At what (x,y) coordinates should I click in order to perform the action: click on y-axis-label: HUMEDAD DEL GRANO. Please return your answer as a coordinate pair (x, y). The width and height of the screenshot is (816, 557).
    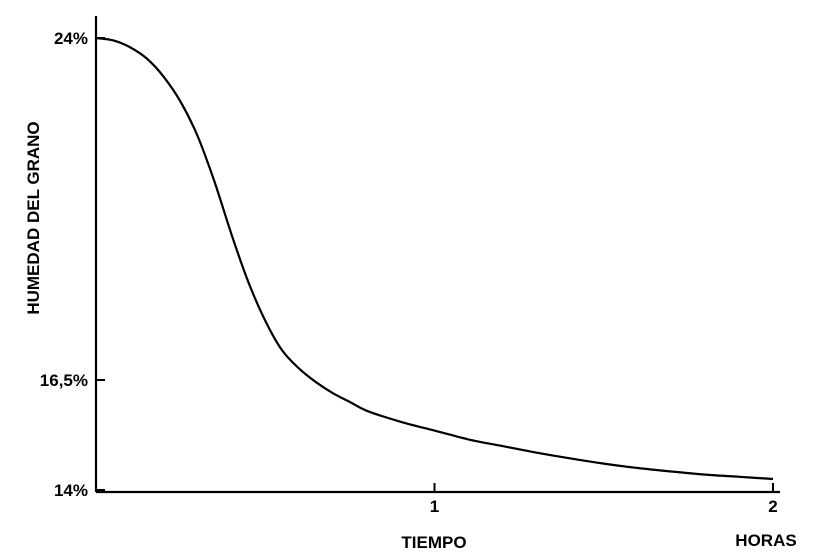
    Looking at the image, I should click on (33, 217).